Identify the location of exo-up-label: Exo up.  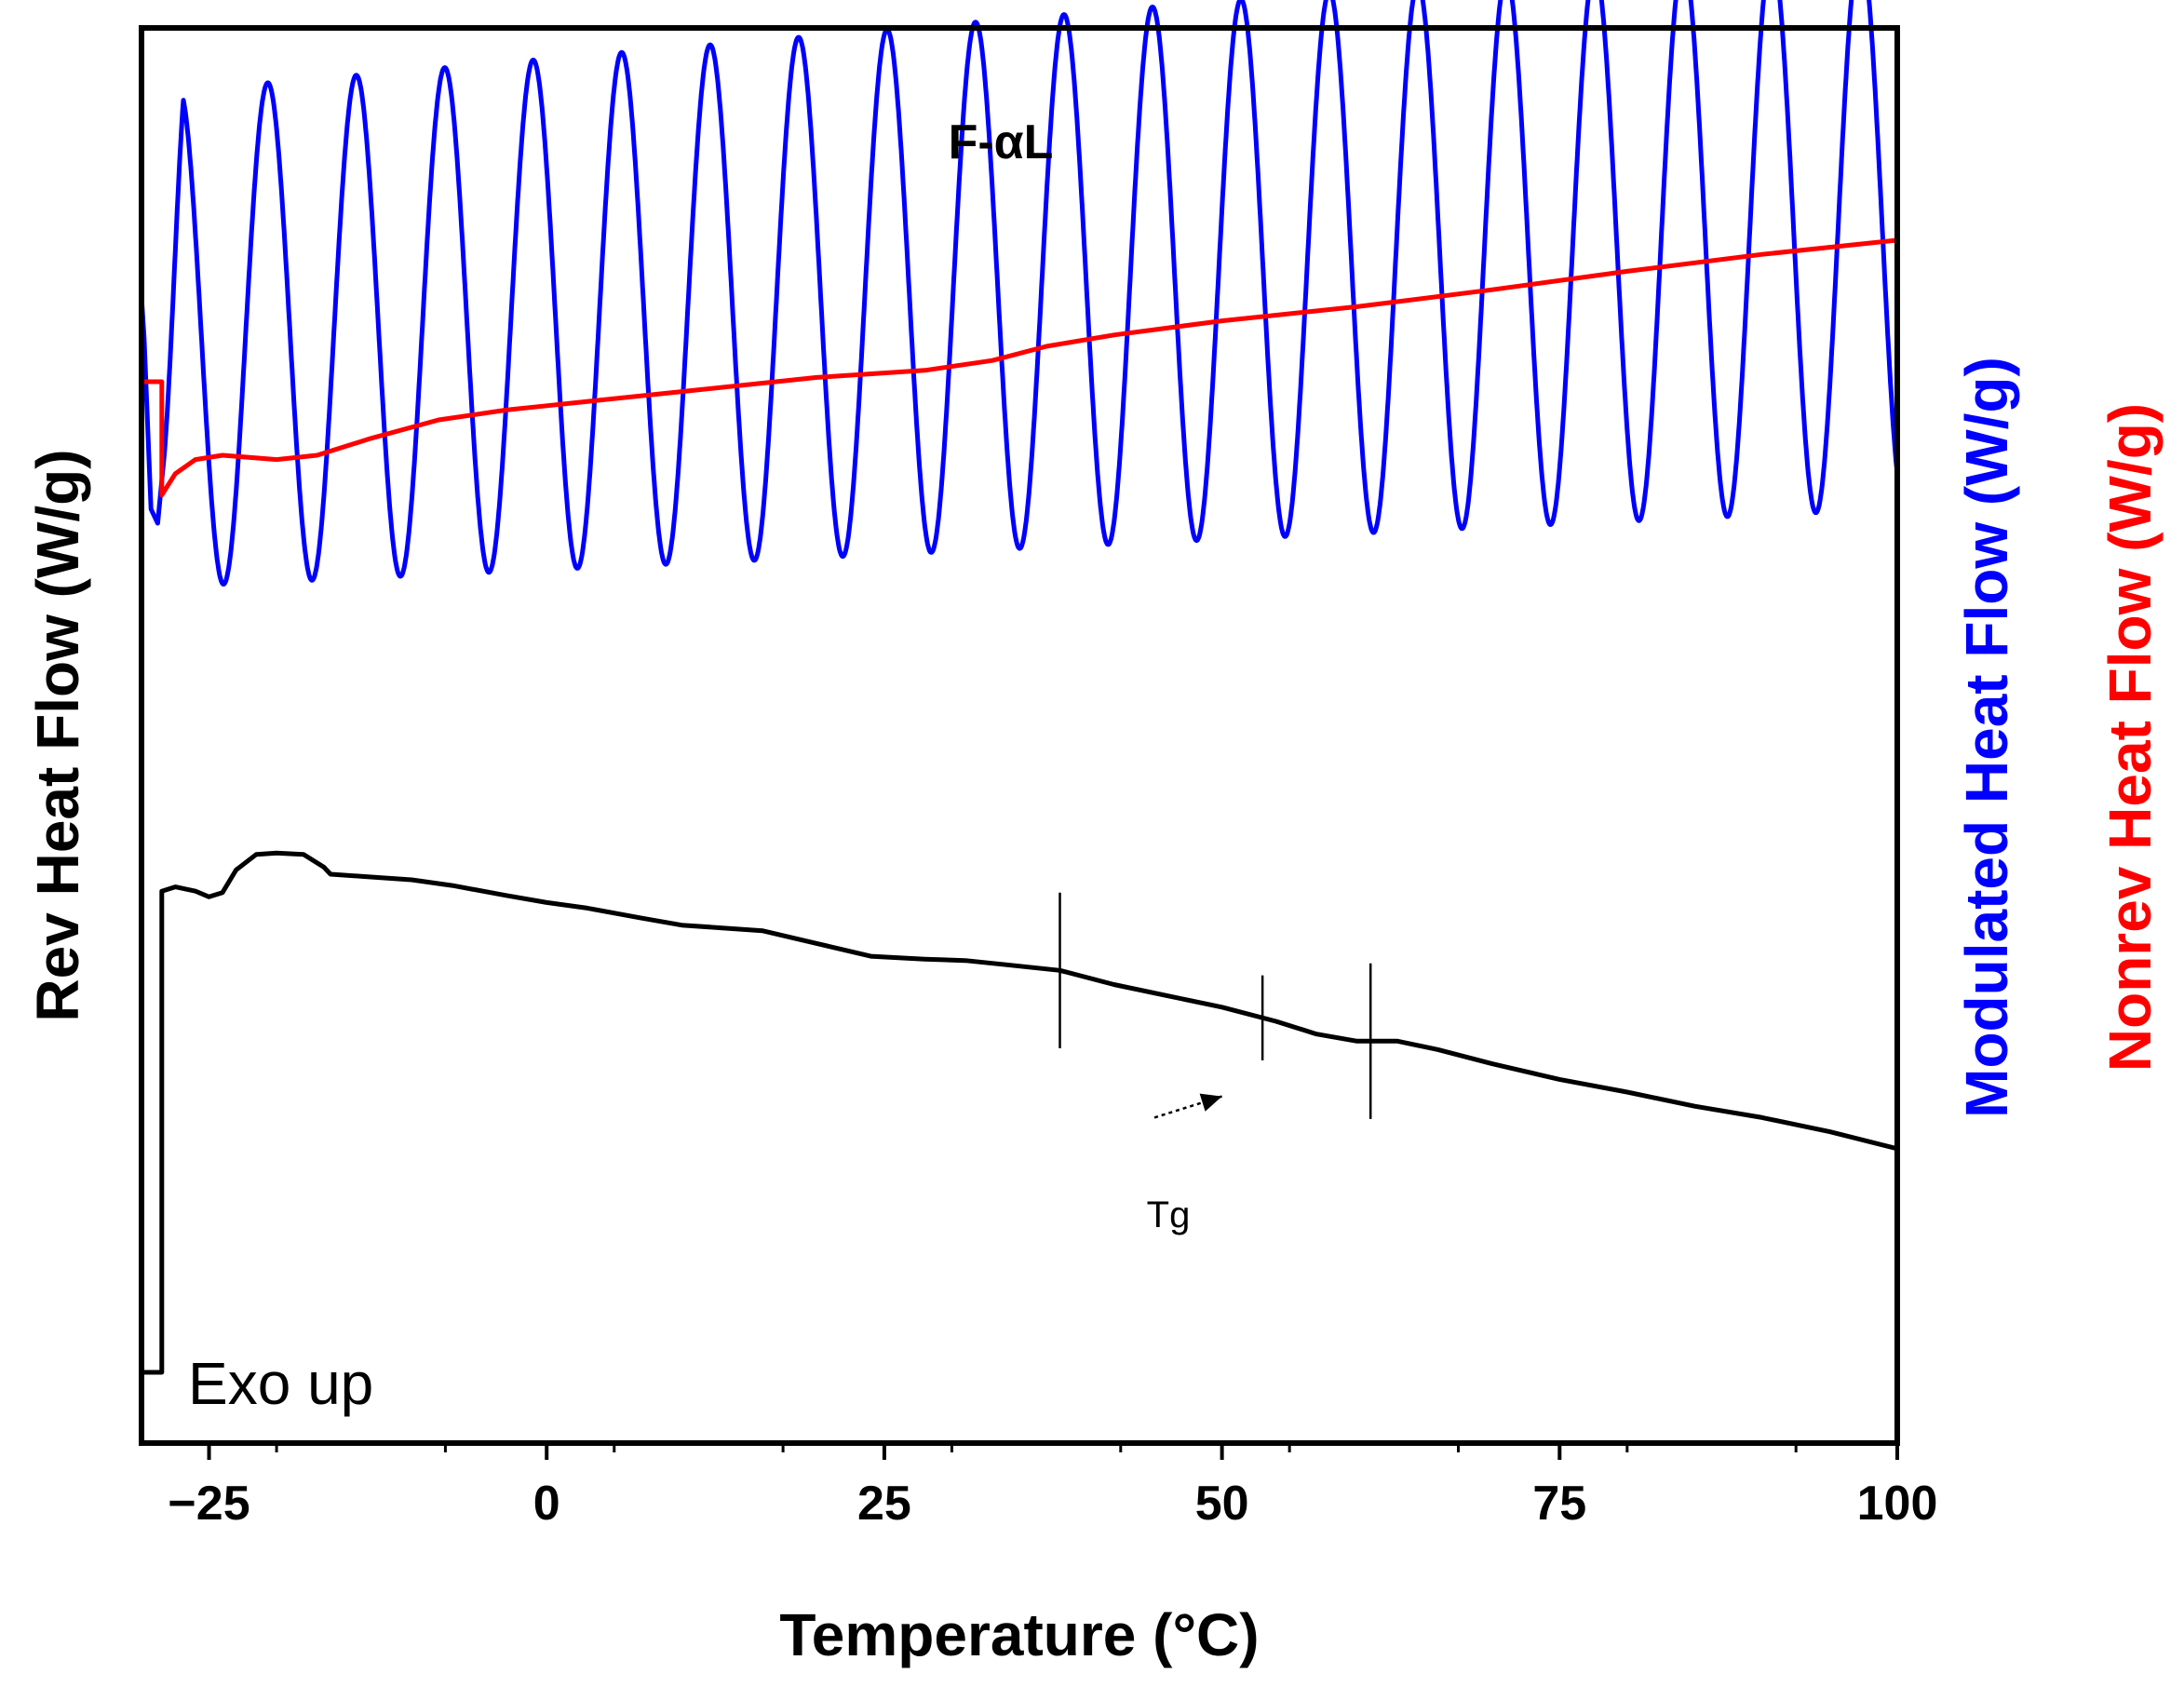
(280, 1383).